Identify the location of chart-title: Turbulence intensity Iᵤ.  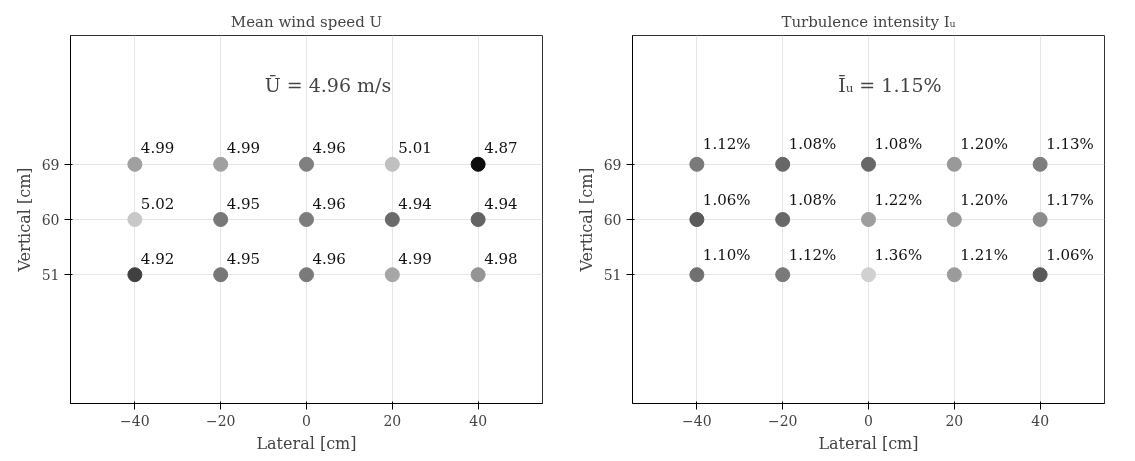
(868, 21).